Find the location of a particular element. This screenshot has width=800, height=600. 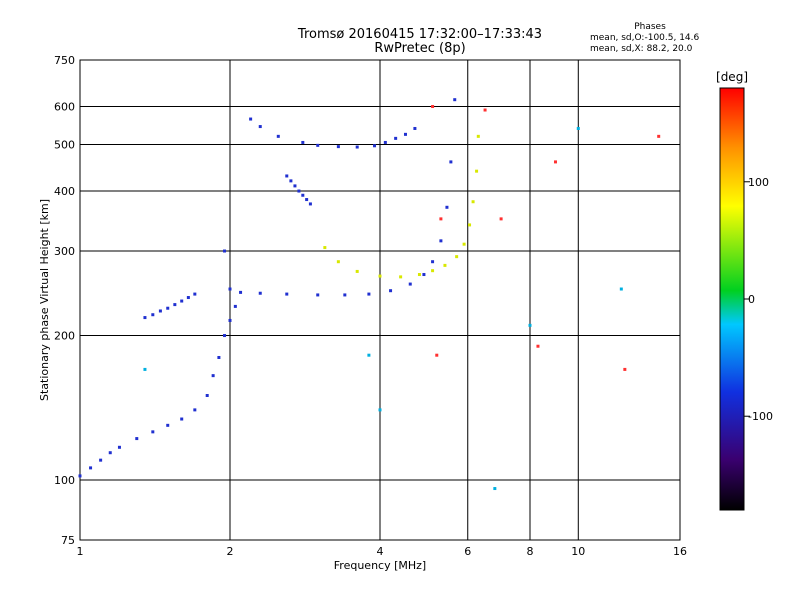

colorbar is located at coordinates (732, 299).